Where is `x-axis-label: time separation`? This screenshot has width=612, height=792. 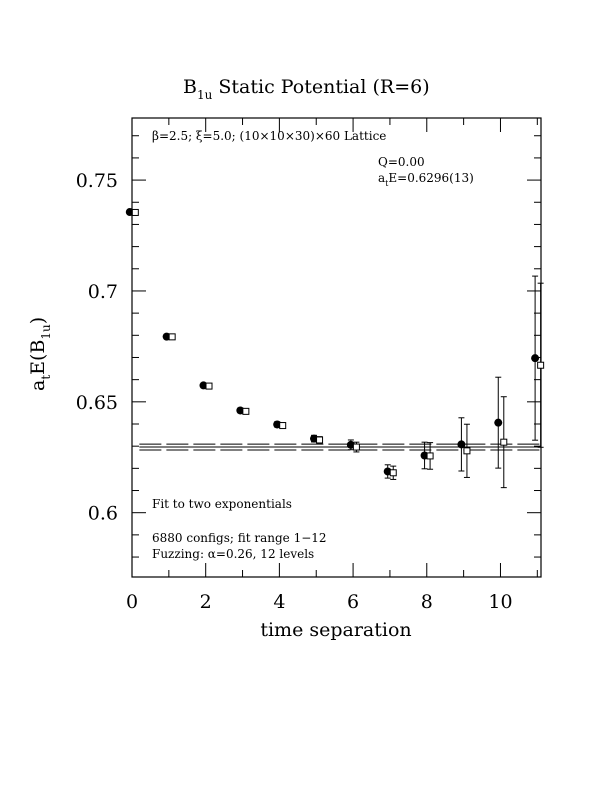 x-axis-label: time separation is located at coordinates (335, 630).